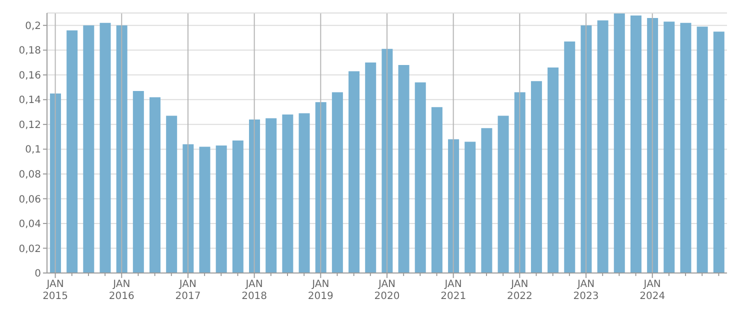 The height and width of the screenshot is (313, 751). I want to click on x-tick-label: JAN 2024, so click(653, 290).